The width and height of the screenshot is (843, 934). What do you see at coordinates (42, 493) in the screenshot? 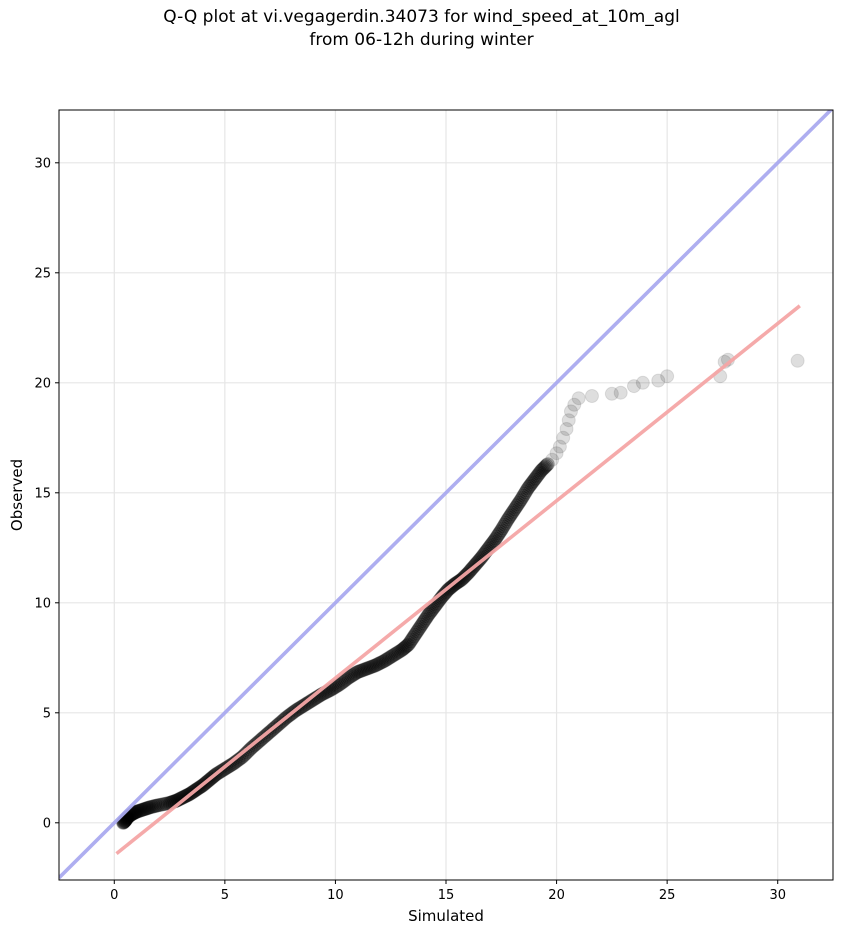
I see `y-tick-label: 15` at bounding box center [42, 493].